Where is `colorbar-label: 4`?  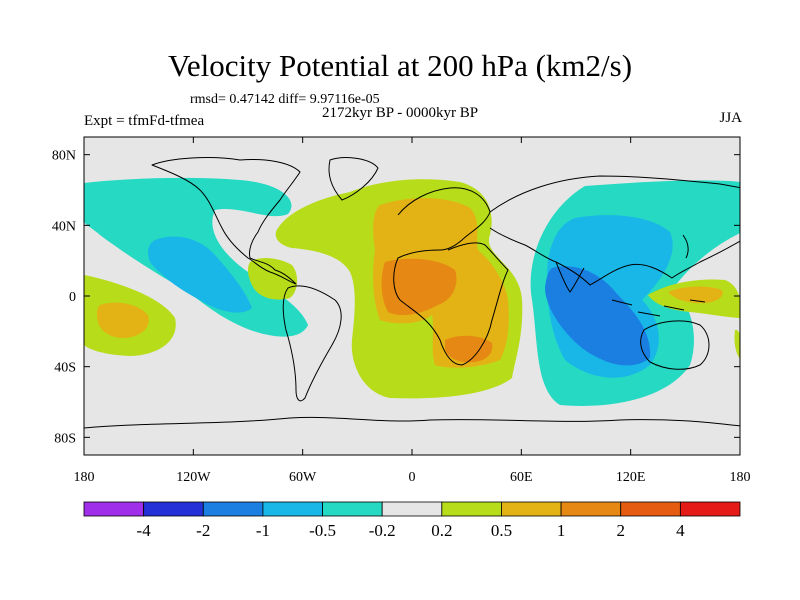 colorbar-label: 4 is located at coordinates (680, 530).